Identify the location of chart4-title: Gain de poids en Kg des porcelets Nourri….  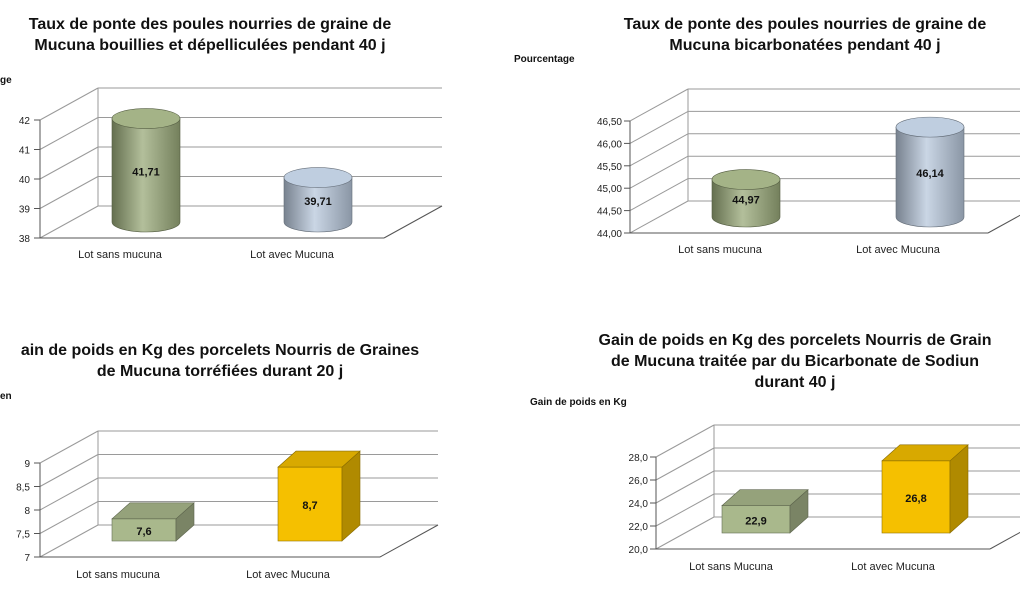
(795, 361).